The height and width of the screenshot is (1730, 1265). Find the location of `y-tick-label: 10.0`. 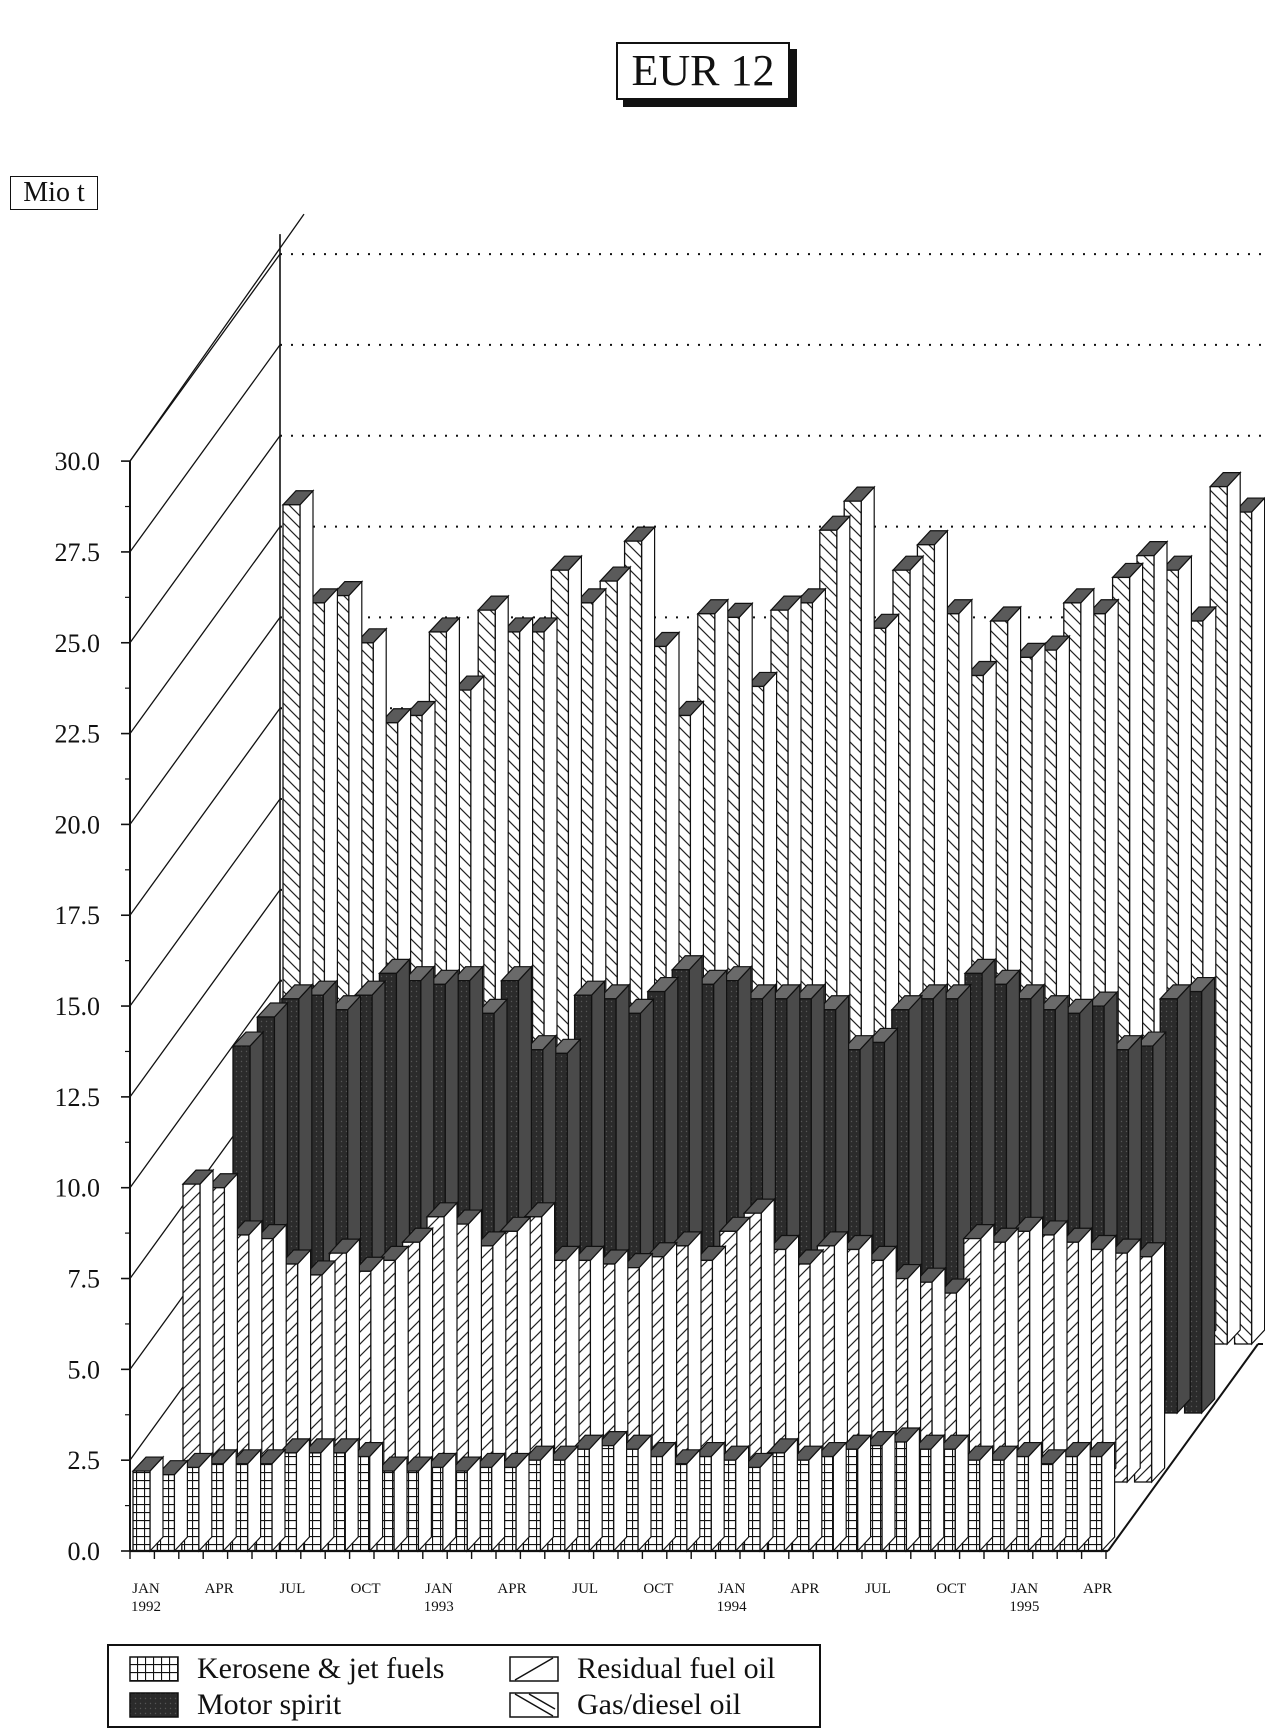

y-tick-label: 10.0 is located at coordinates (78, 1188).